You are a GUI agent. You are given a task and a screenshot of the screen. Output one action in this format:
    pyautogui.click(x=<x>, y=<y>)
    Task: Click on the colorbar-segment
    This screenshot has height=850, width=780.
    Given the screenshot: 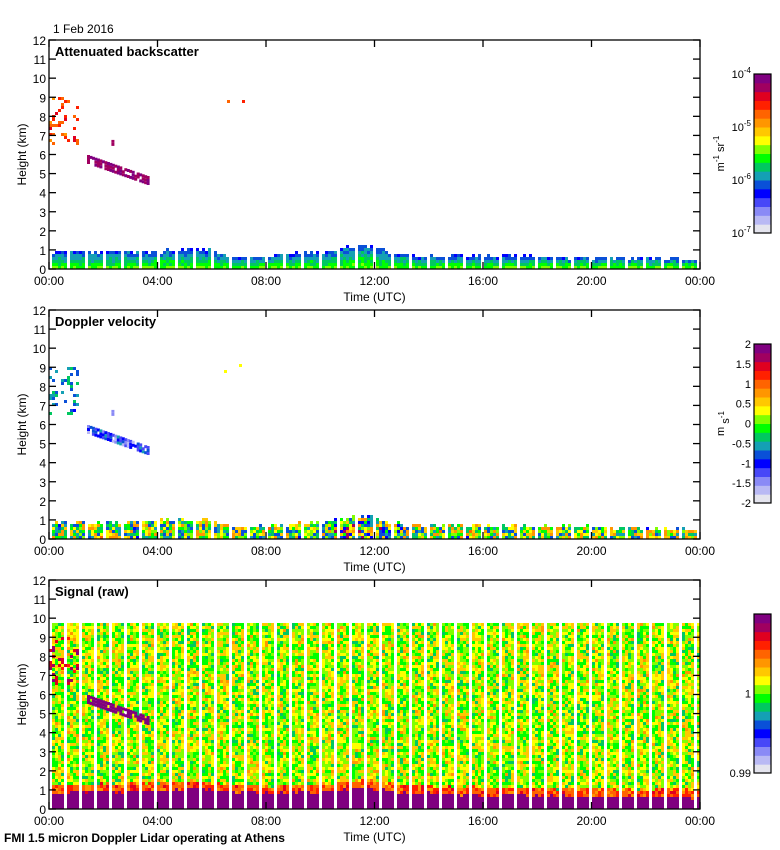 What is the action you would take?
    pyautogui.click(x=762, y=158)
    